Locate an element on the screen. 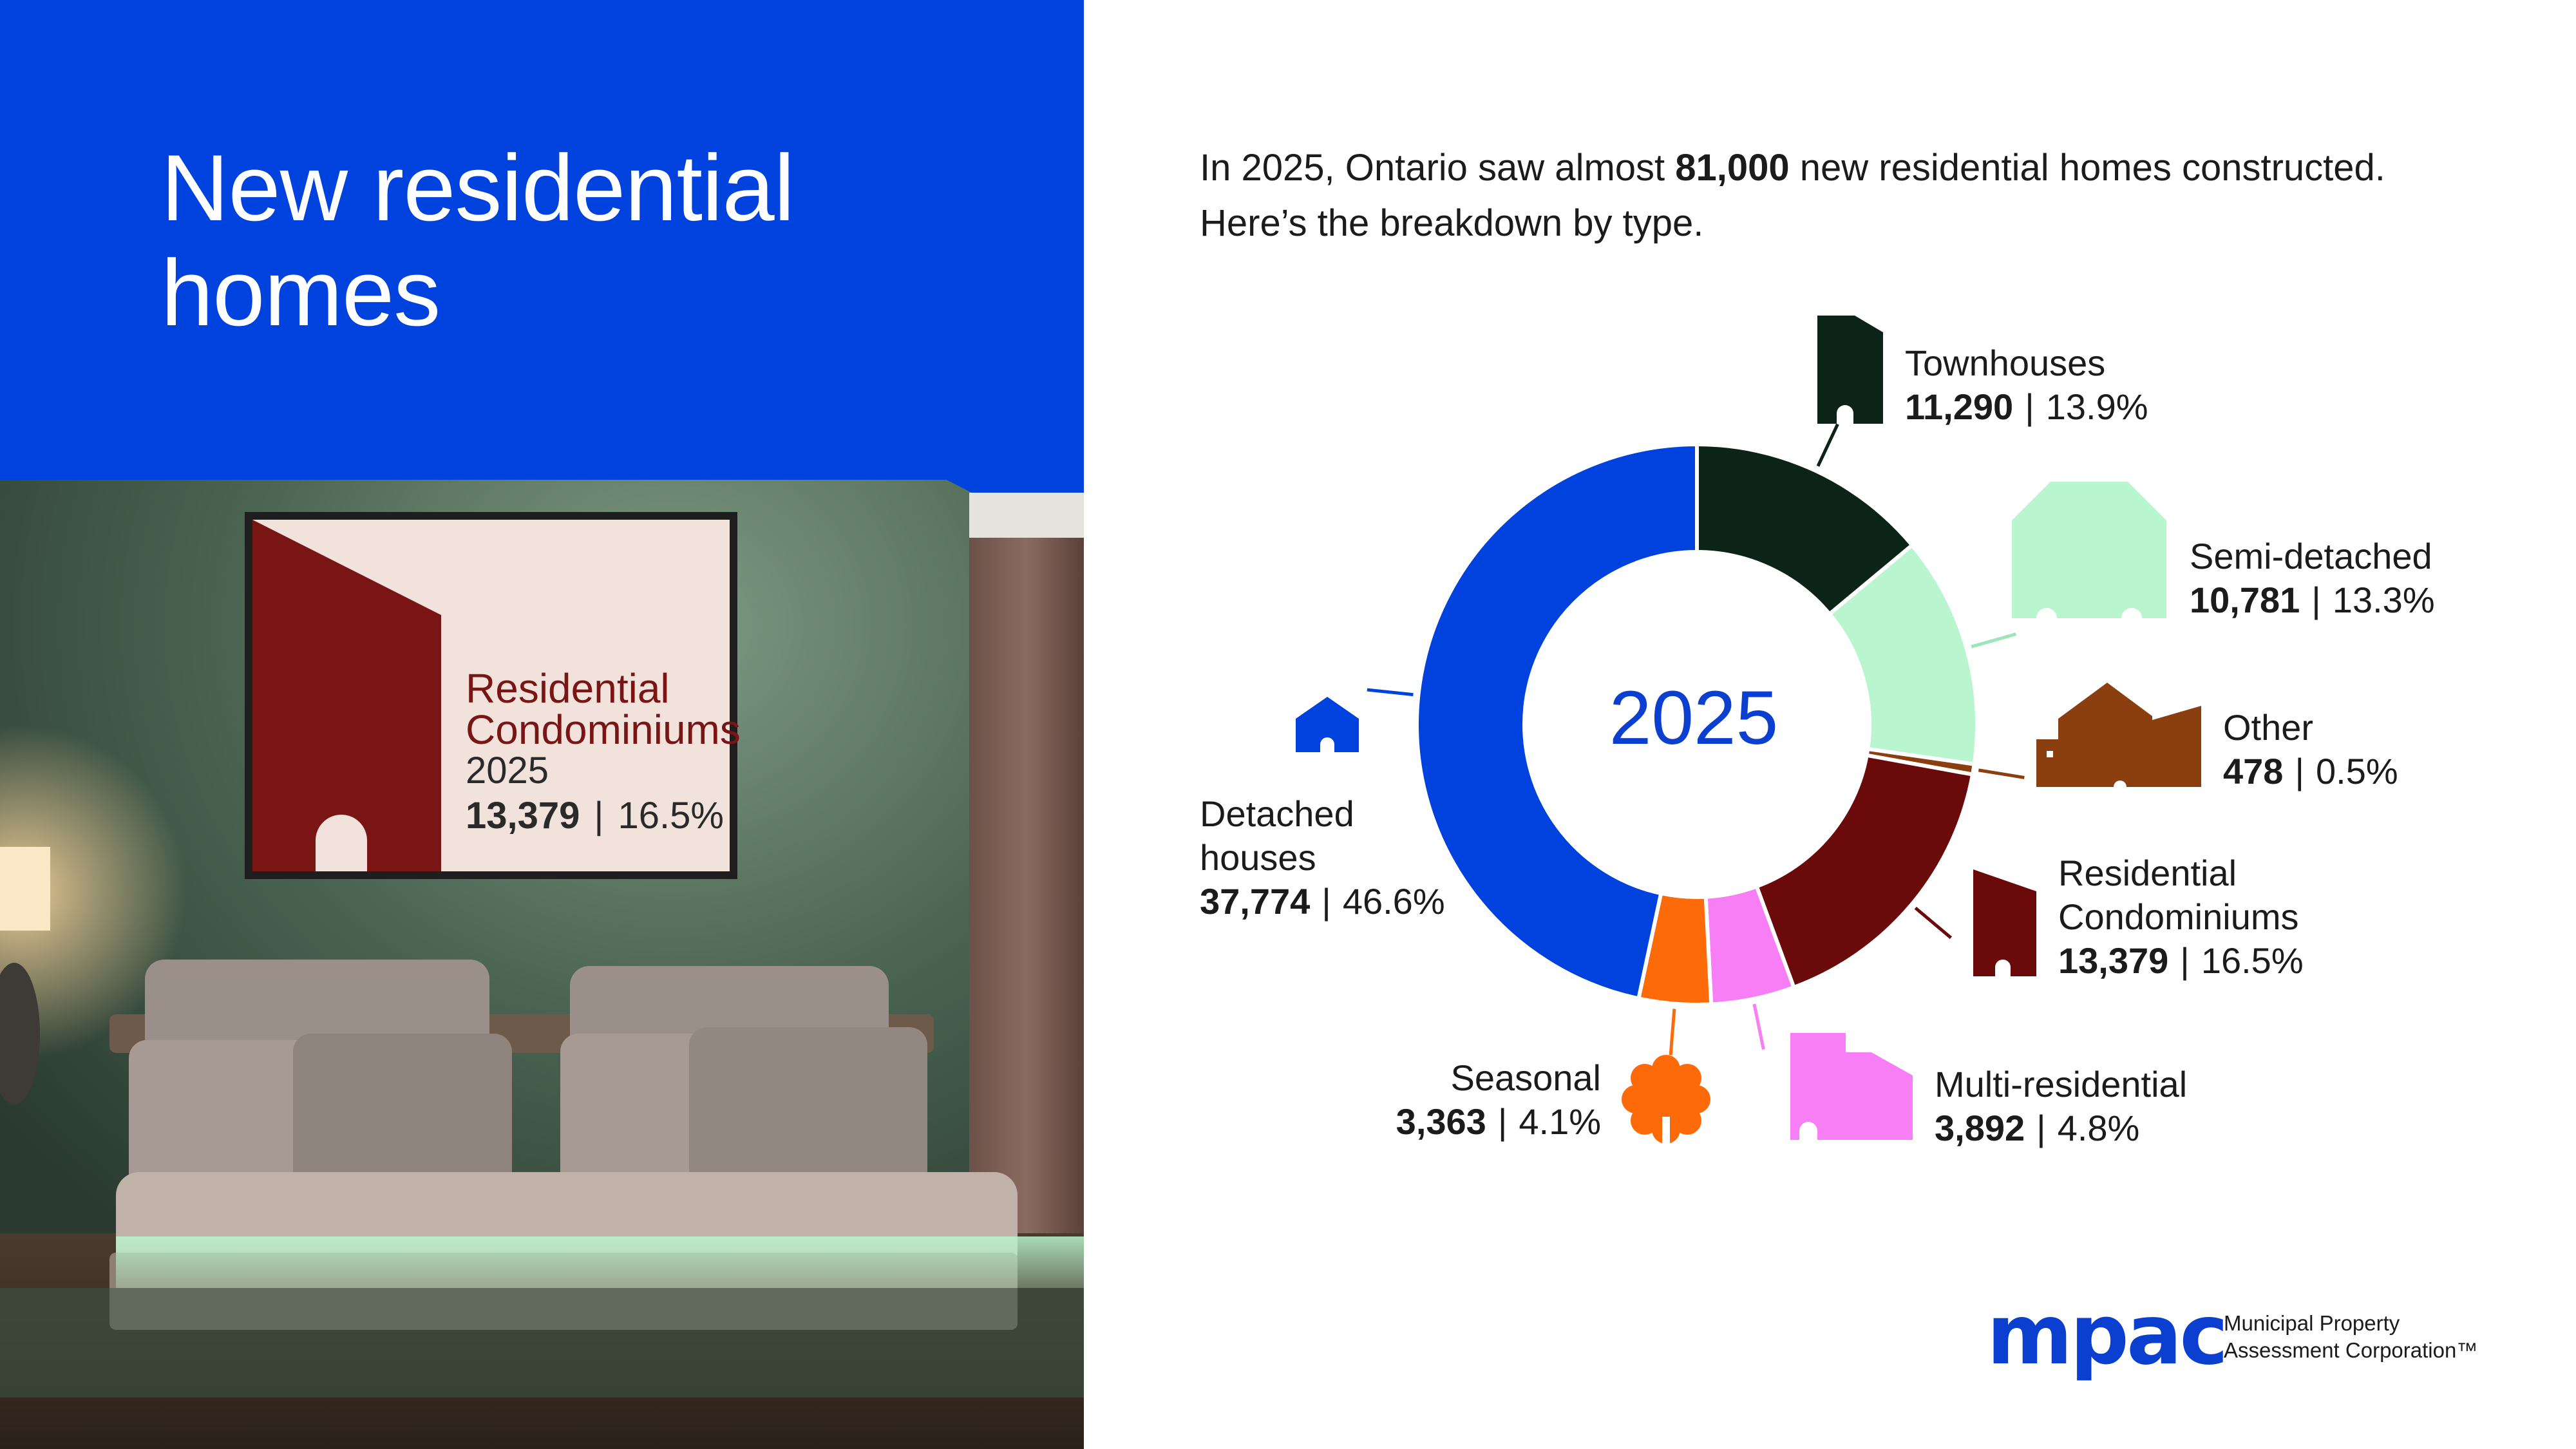  title-banner is located at coordinates (542, 240).